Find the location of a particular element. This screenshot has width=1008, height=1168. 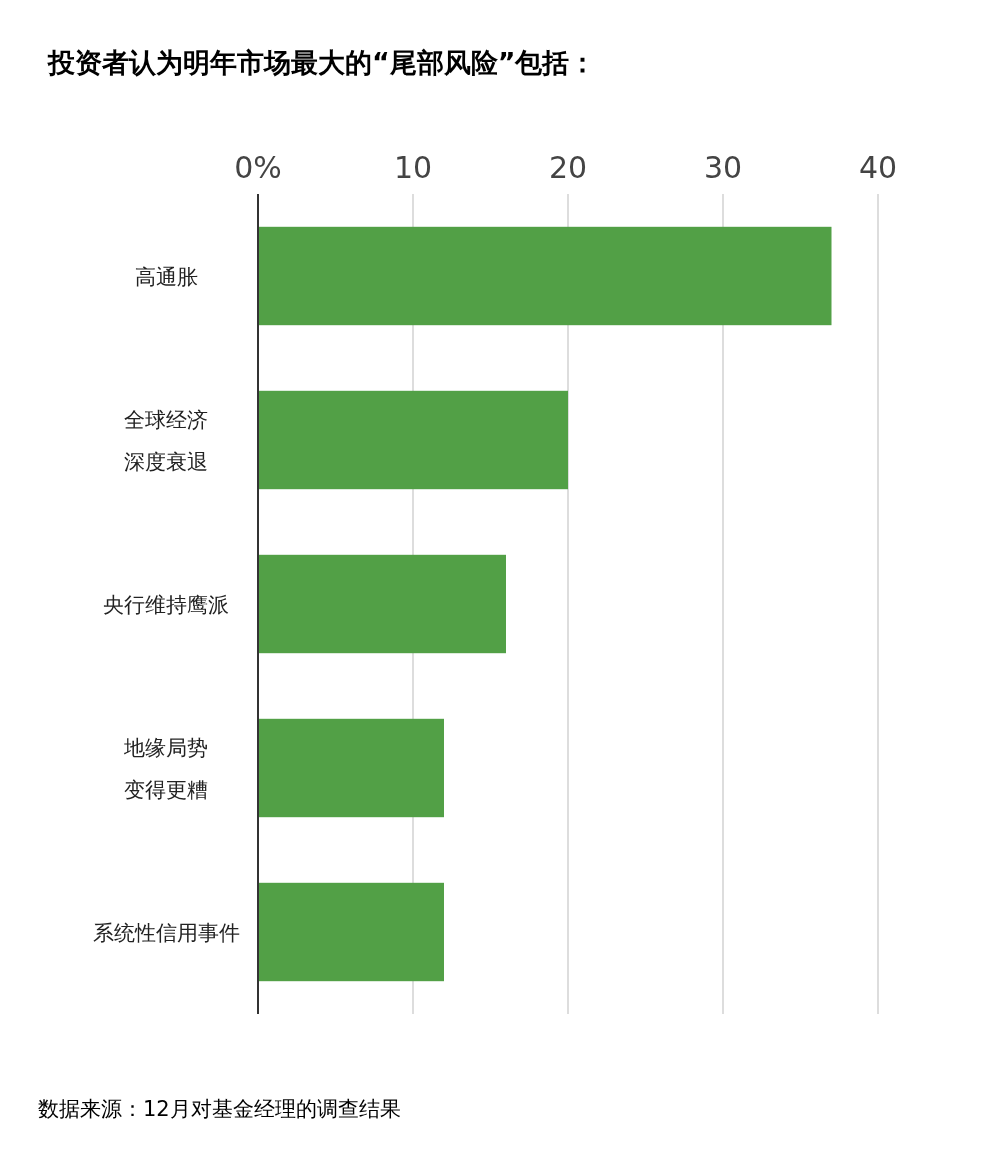

x-tick-label: 40 is located at coordinates (878, 167).